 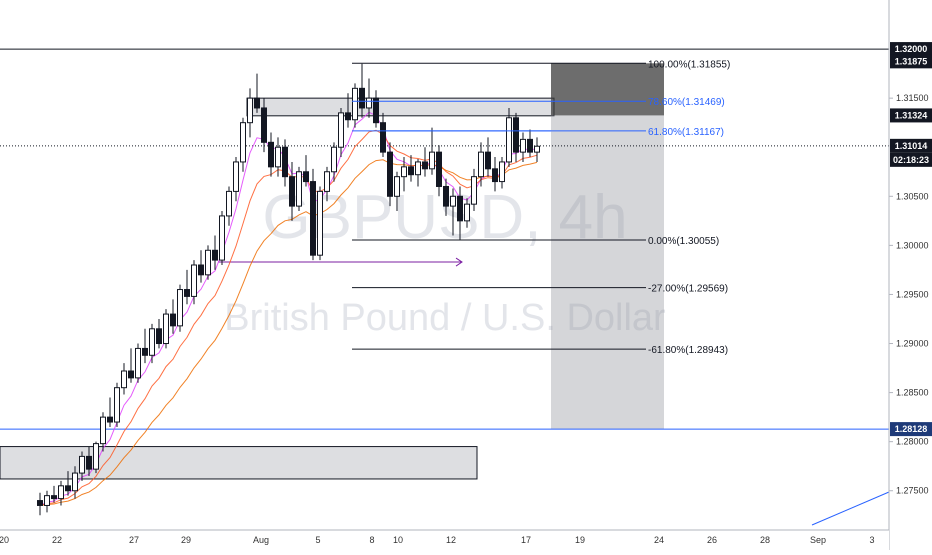 What do you see at coordinates (689, 64) in the screenshot?
I see `fib-level-label: 100.00%(1.31855)` at bounding box center [689, 64].